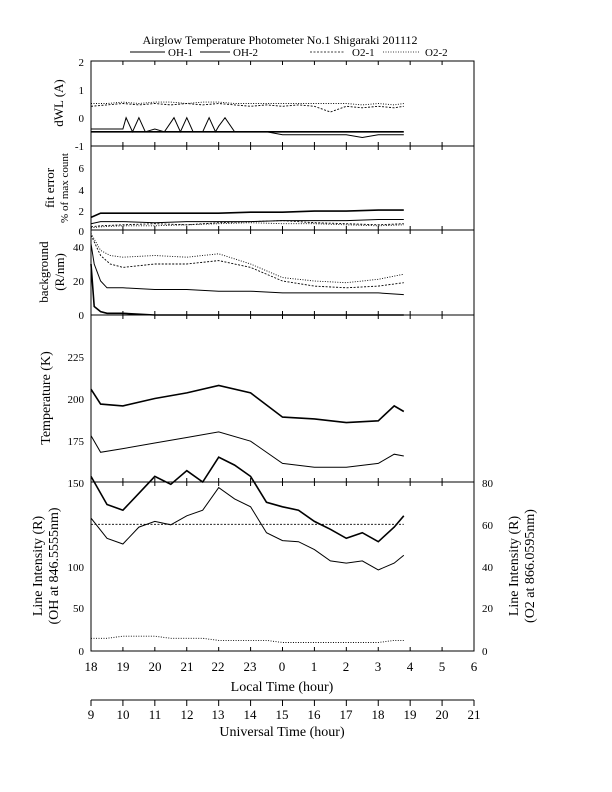  What do you see at coordinates (282, 687) in the screenshot?
I see `xlabel-local: Local Time (hour)` at bounding box center [282, 687].